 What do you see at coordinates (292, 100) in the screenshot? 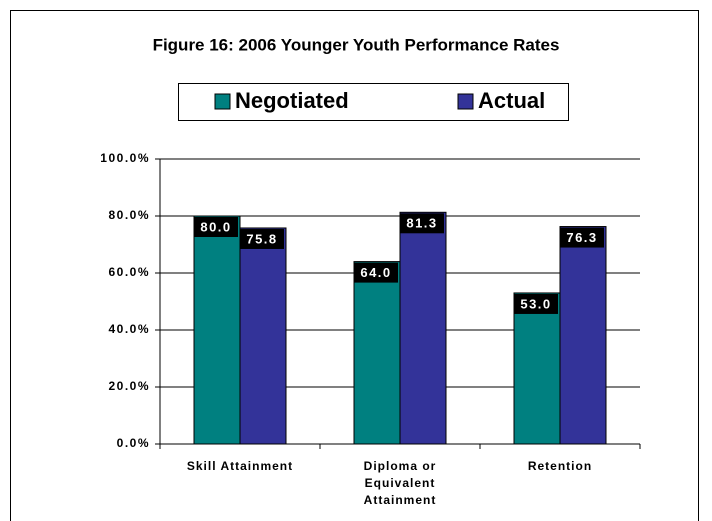
I see `legend-label: Negotiated` at bounding box center [292, 100].